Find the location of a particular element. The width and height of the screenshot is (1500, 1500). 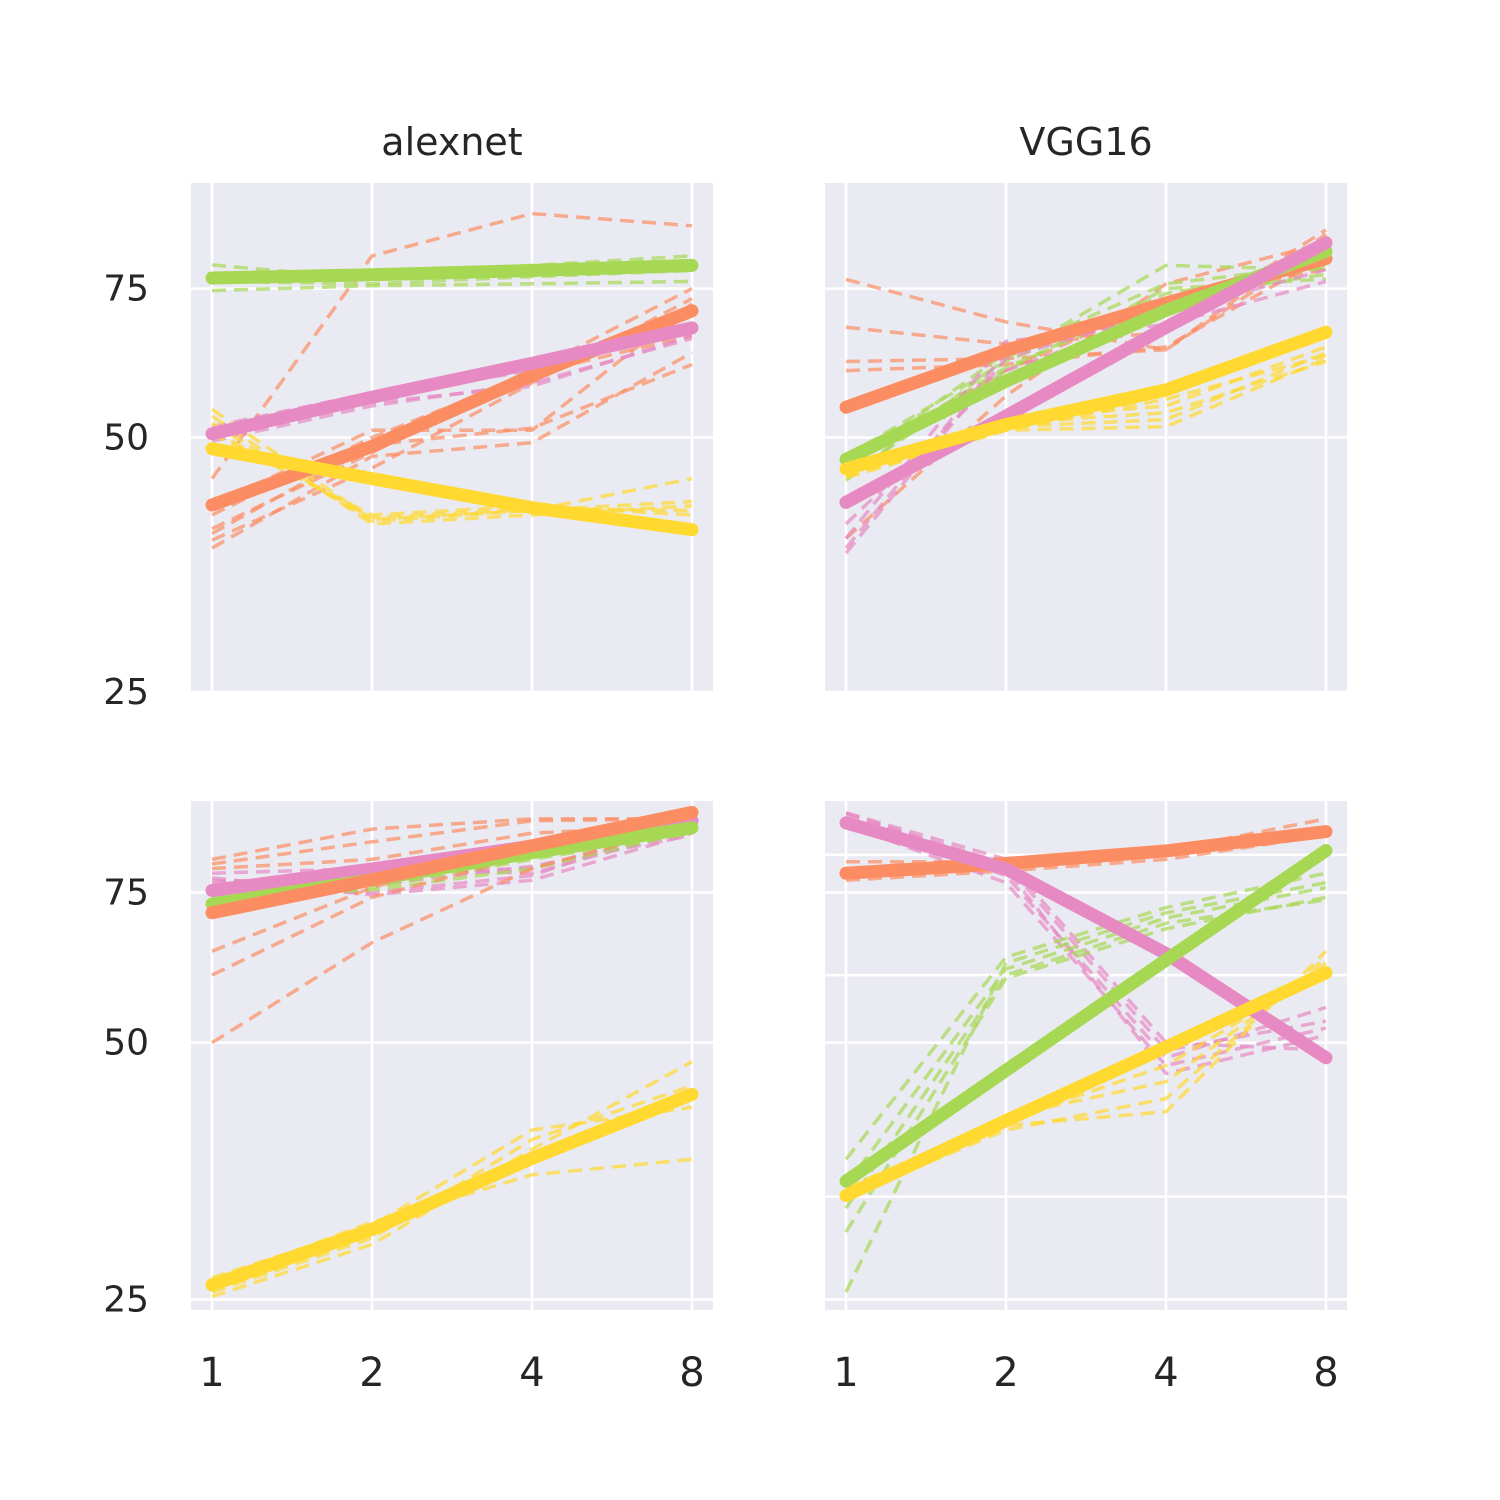

panel-vgg16-bottom: 1 2 4 8 is located at coordinates (1086, 1098).